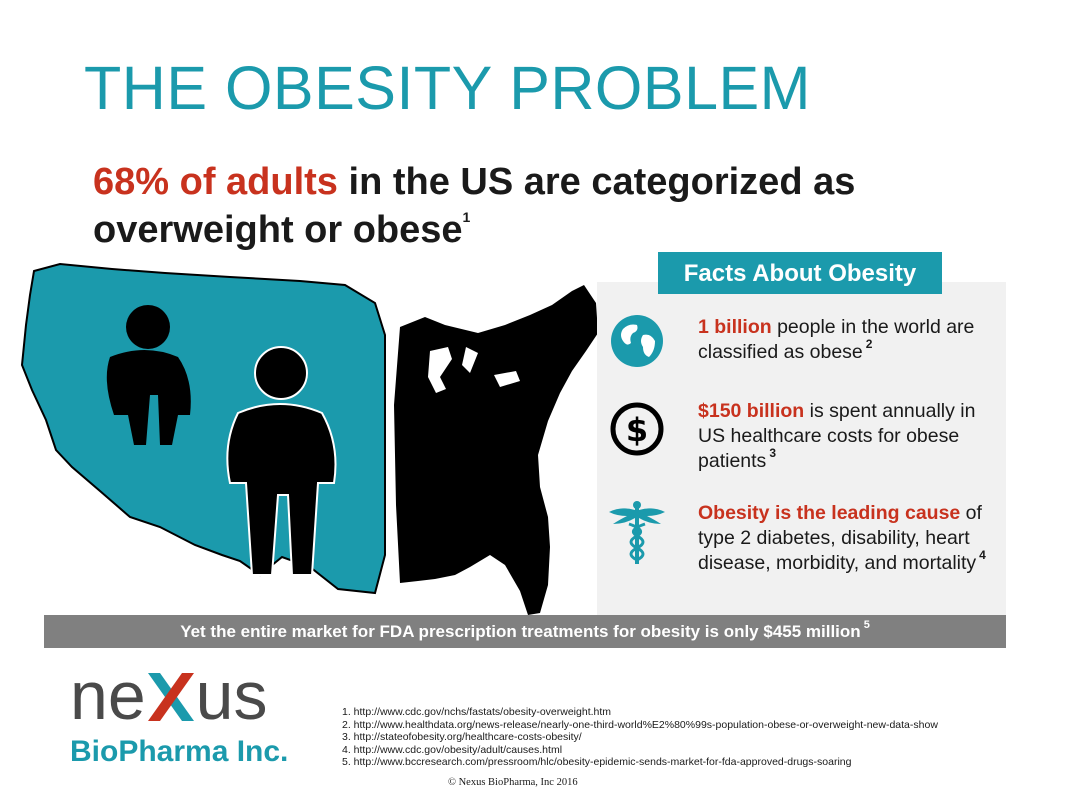 Image resolution: width=1070 pixels, height=800 pixels. I want to click on slide-title: THE OBESITY PROBLEM, so click(447, 88).